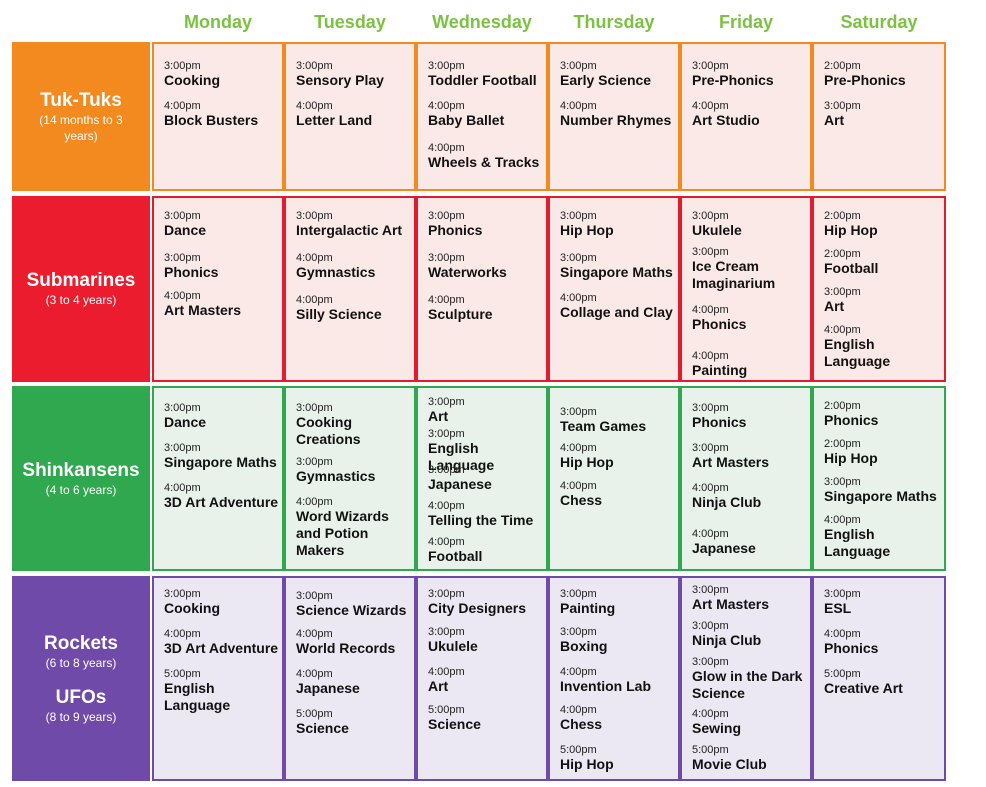 The image size is (986, 787). What do you see at coordinates (81, 127) in the screenshot?
I see `group-age-range: (14 months to 3 years)` at bounding box center [81, 127].